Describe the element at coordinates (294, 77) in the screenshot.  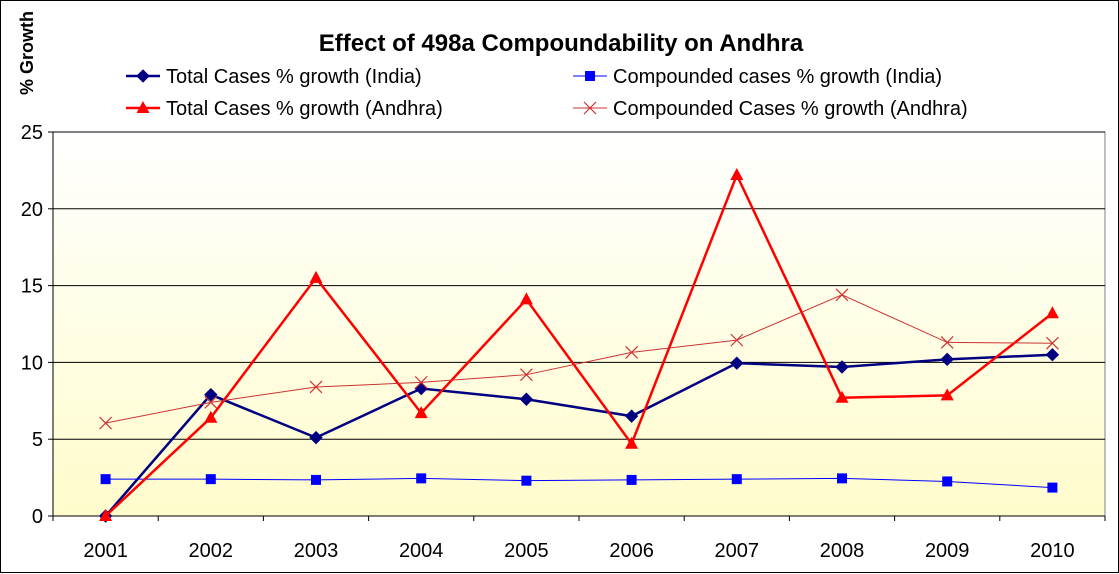
I see `legend-label: Total Cases % growth (India)` at that location.